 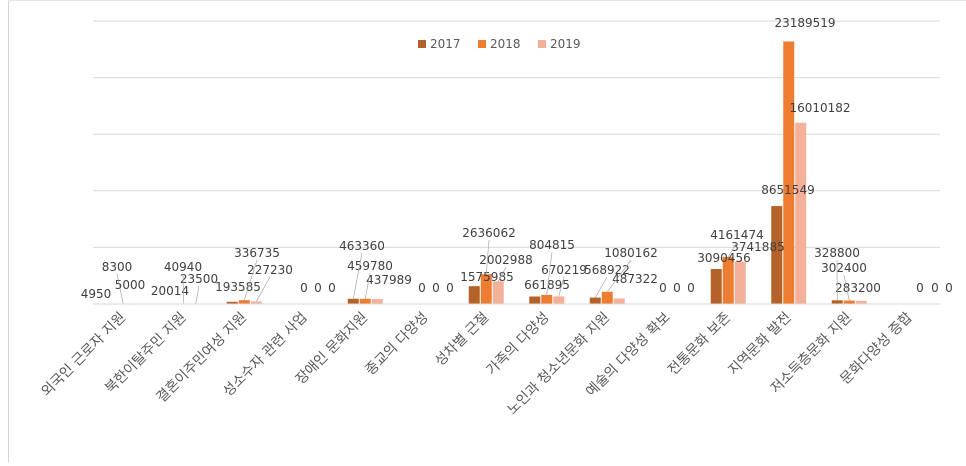 I want to click on legend: 2017 2018 2019, so click(x=499, y=44).